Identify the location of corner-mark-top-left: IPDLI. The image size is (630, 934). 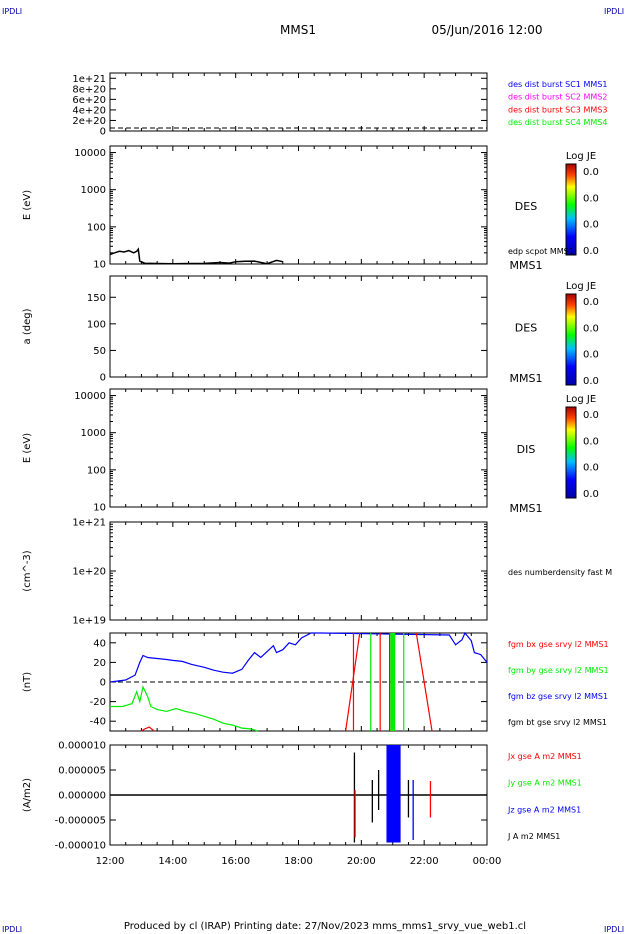
(12, 11).